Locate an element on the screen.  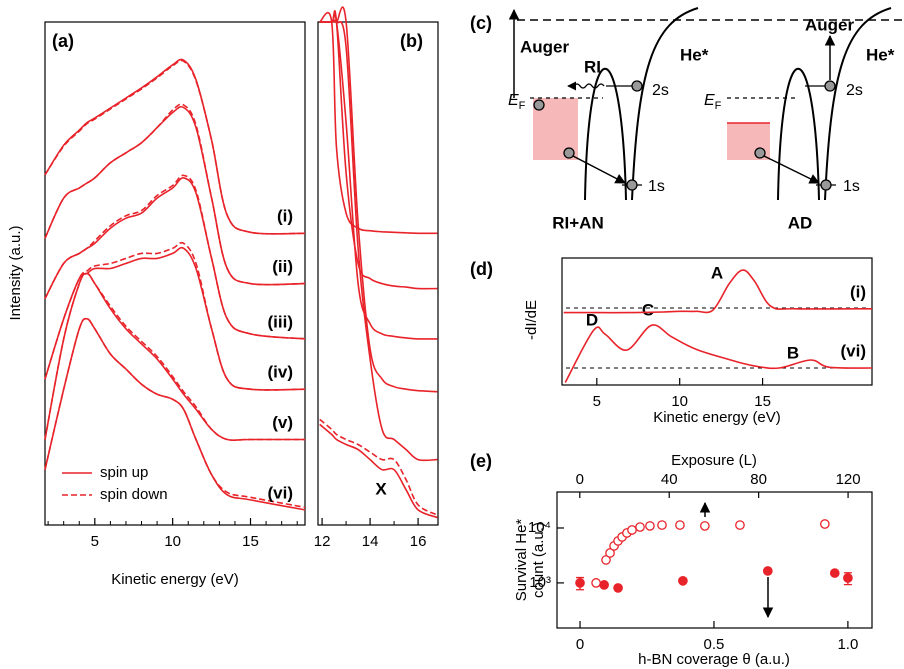
y-axis-label: Intensity (a.u.) is located at coordinates (15, 272).